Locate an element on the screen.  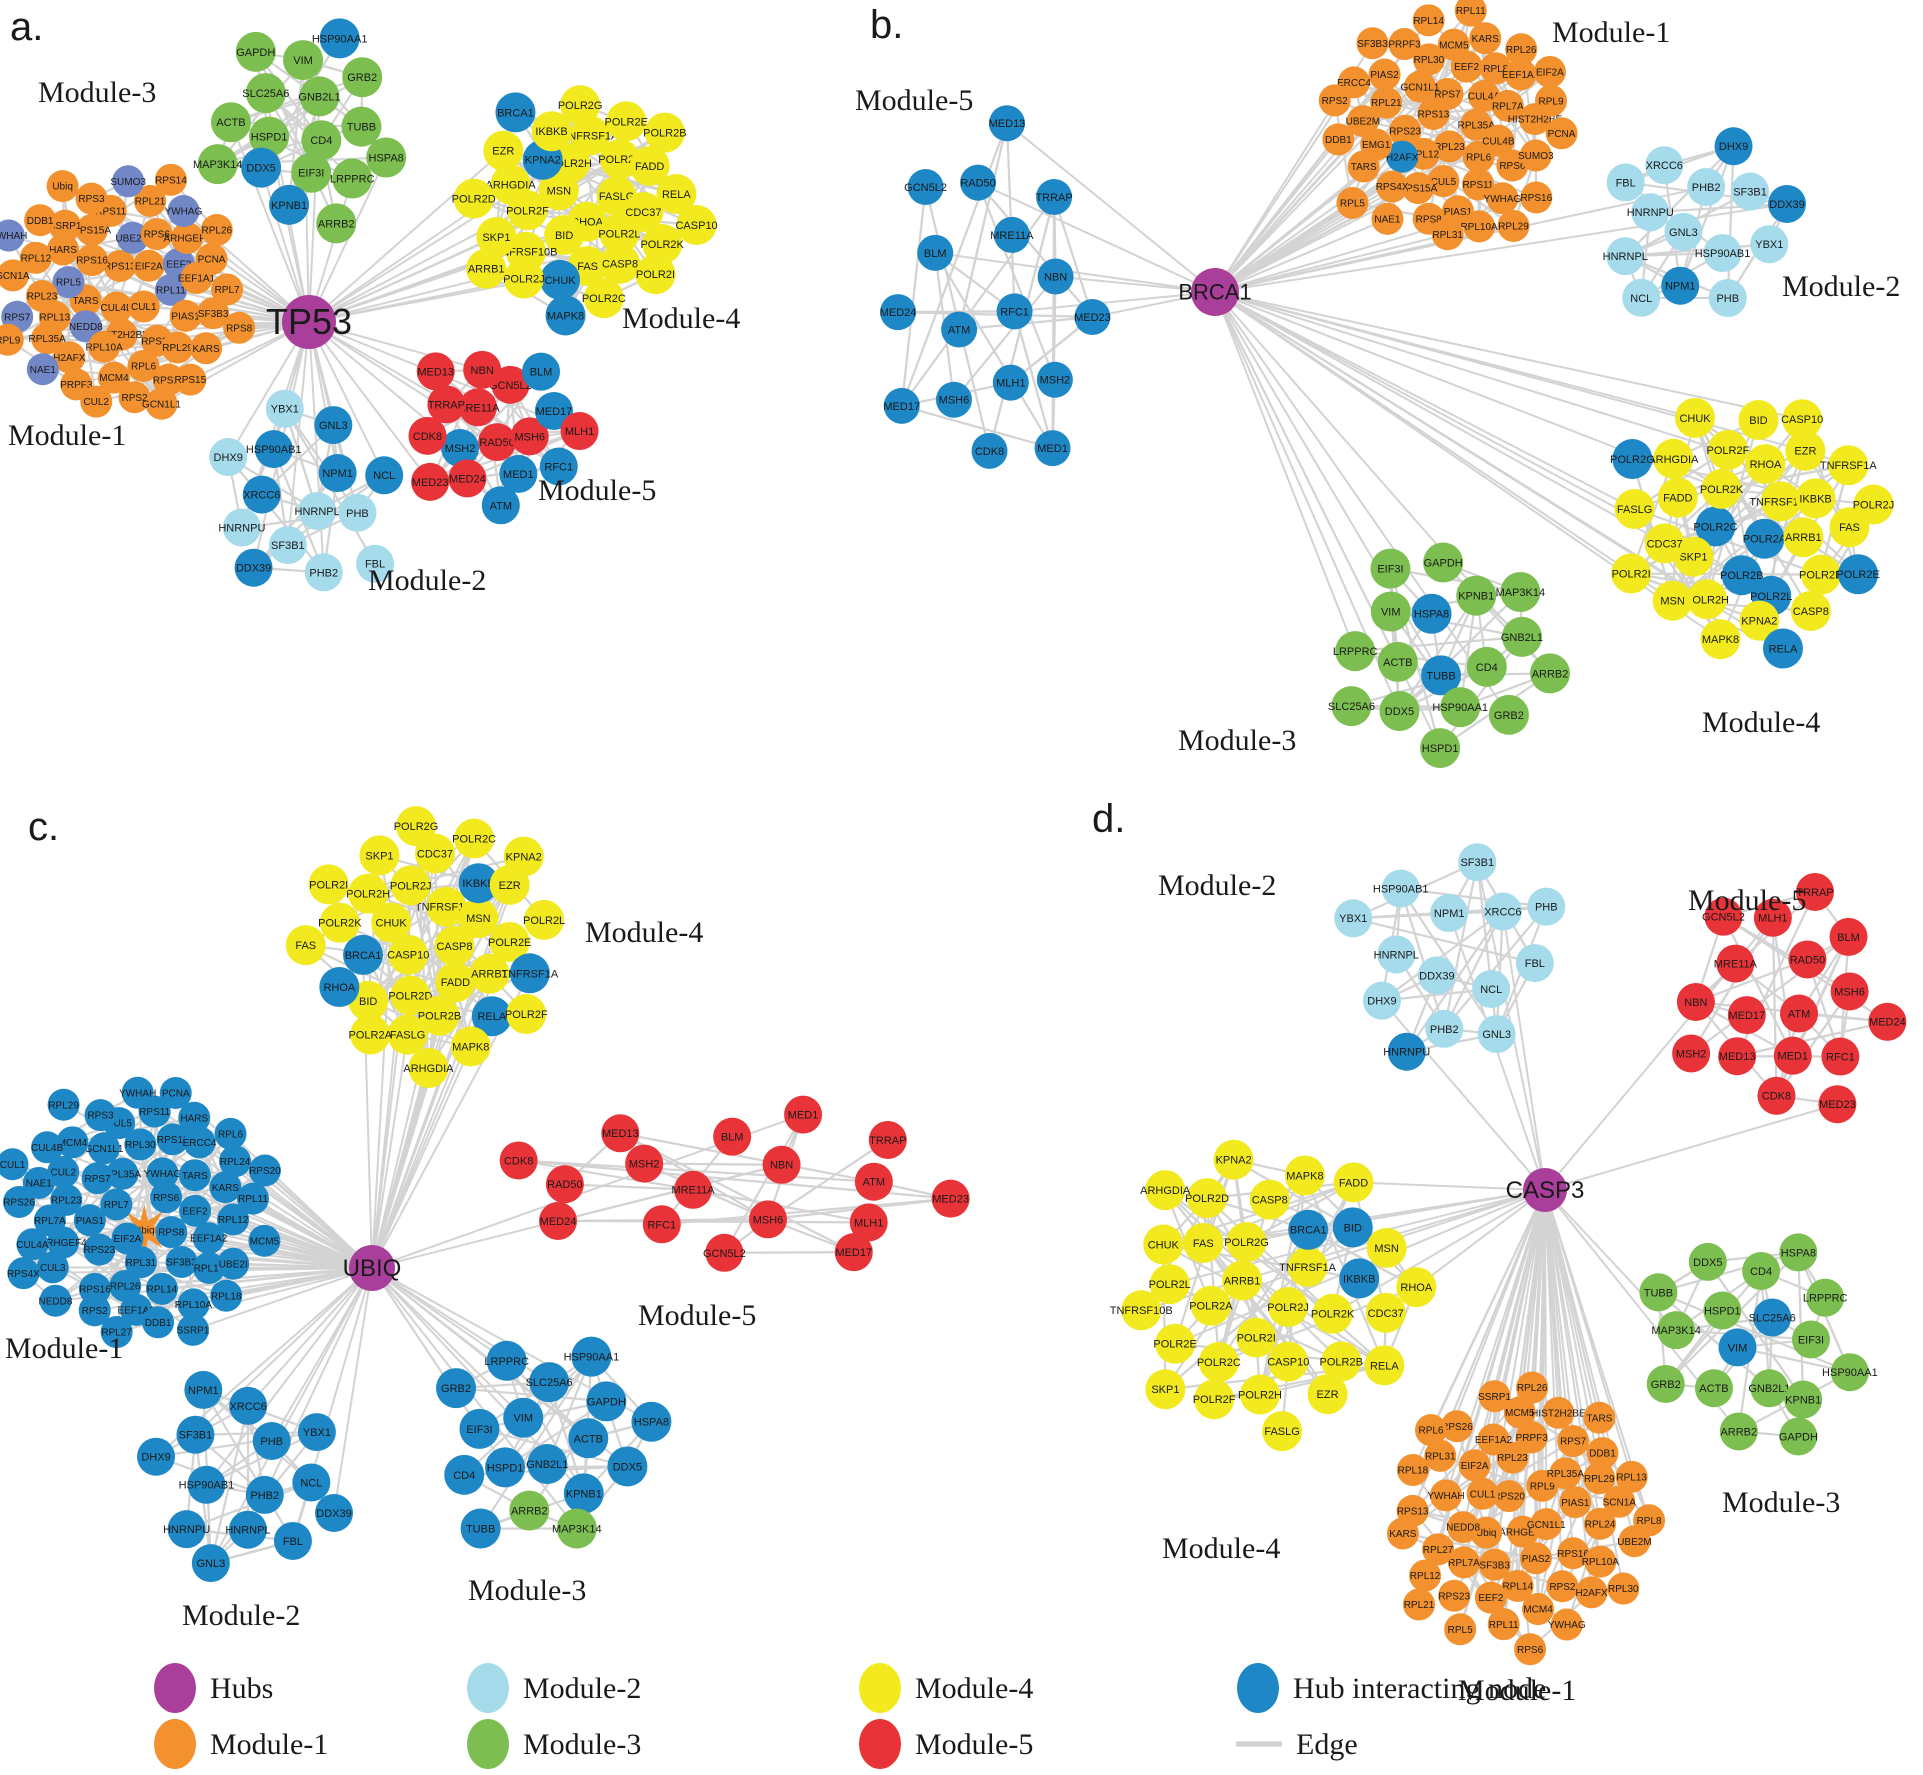
node-DDB1: DDB1 is located at coordinates (1338, 139).